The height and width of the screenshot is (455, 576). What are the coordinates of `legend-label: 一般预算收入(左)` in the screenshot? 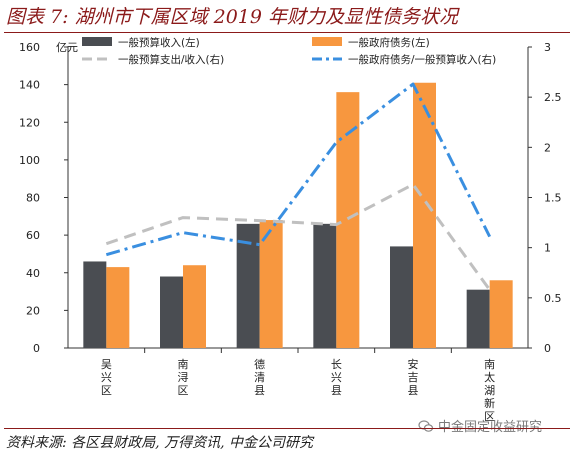 It's located at (159, 42).